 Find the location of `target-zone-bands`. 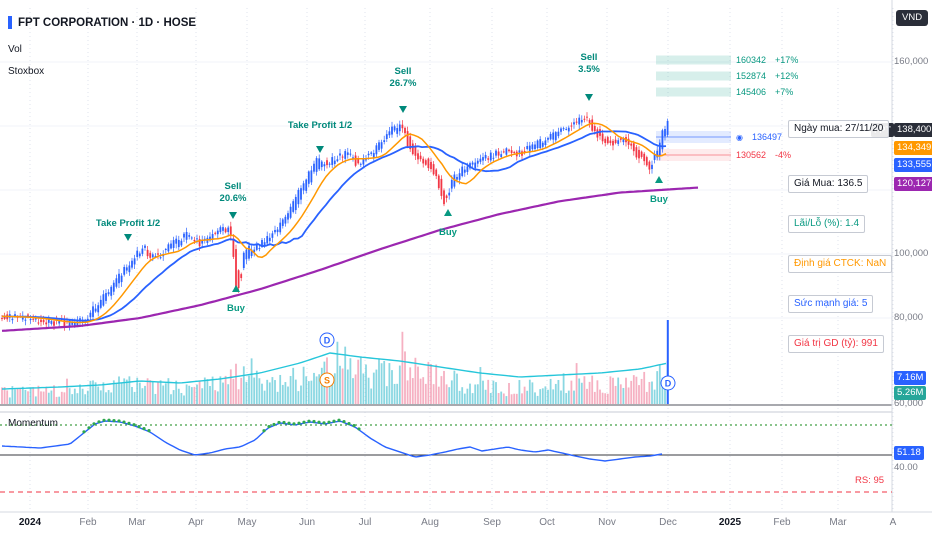

target-zone-bands is located at coordinates (693, 108).